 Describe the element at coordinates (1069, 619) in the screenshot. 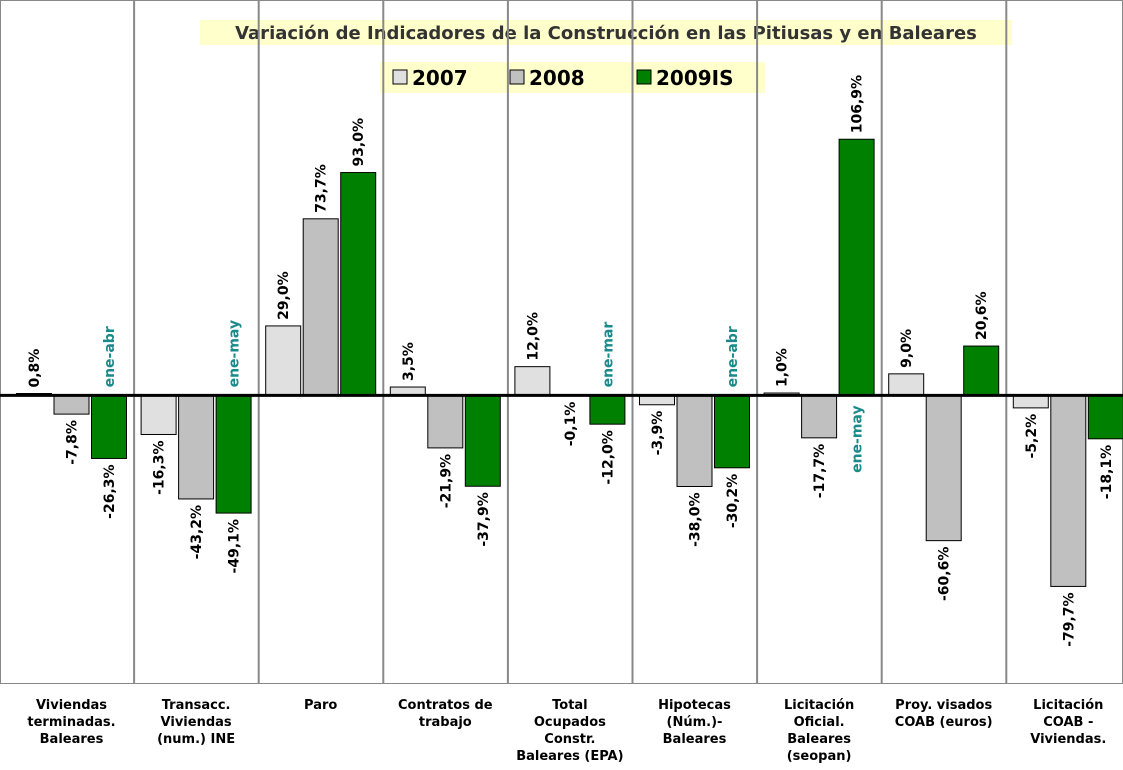

I see `value-label: -79,7%` at that location.